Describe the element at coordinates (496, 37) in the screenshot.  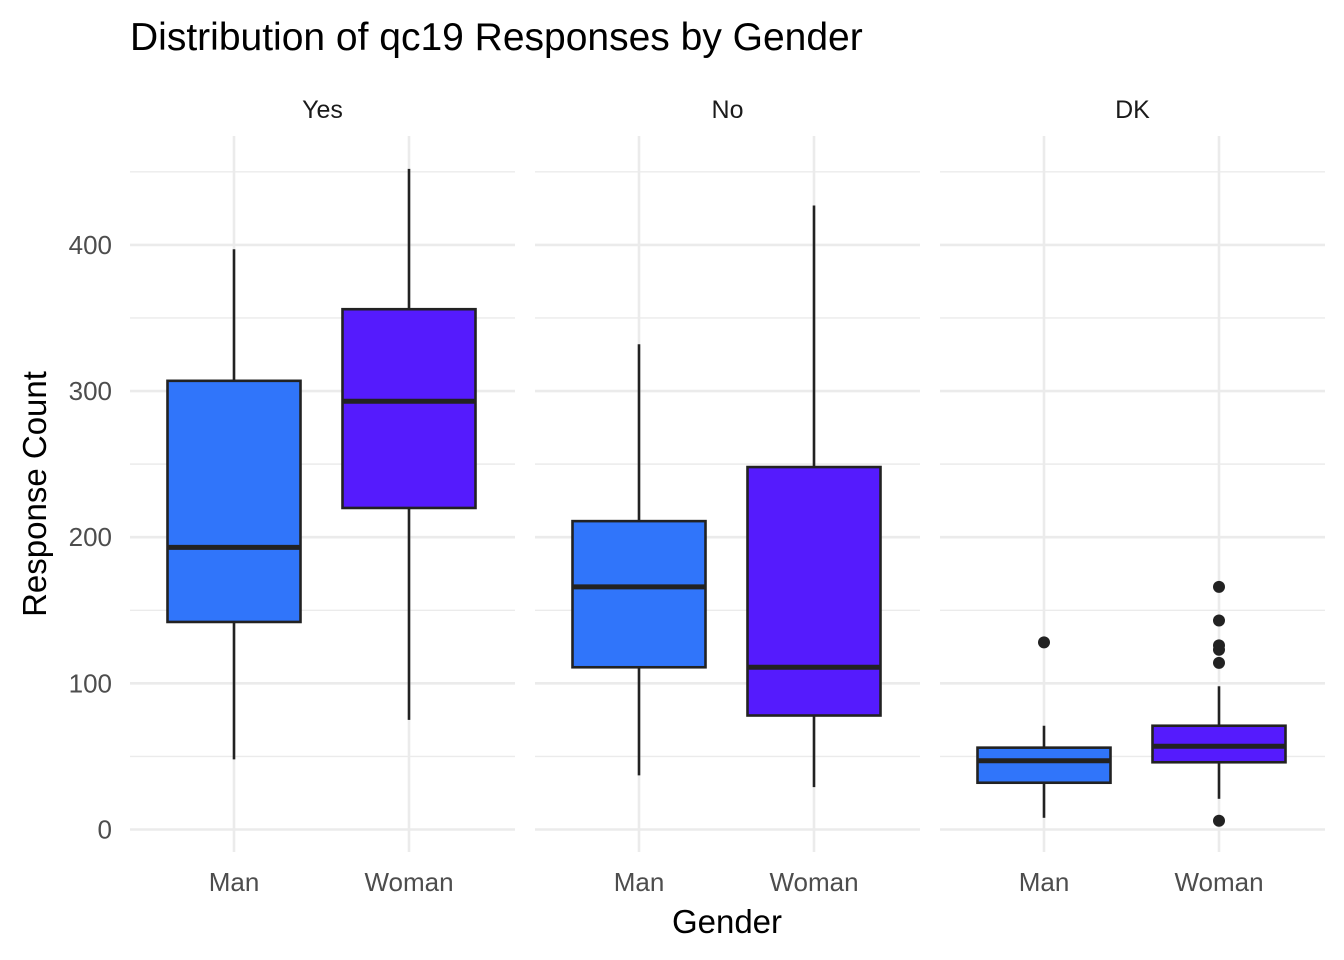
I see `chart-title: Distribution of qc19 Responses by Gender` at that location.